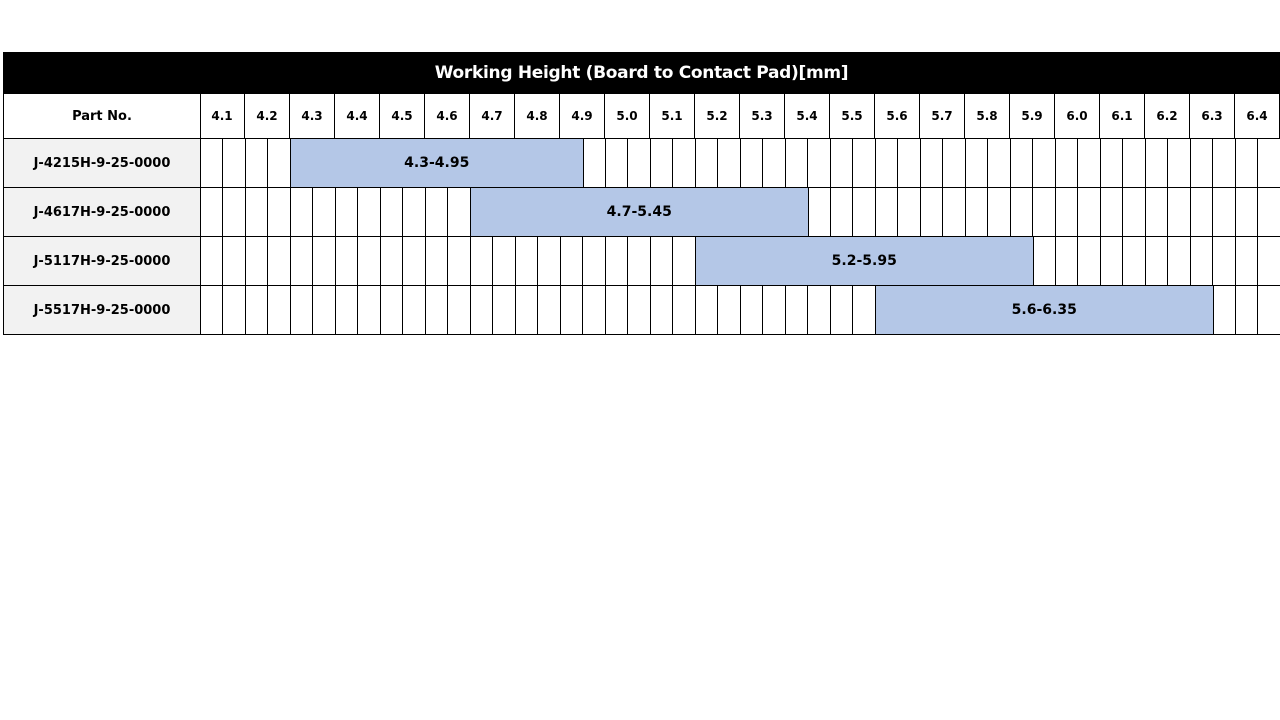 This screenshot has width=1280, height=720. I want to click on column-header-5.0: 5.0, so click(627, 116).